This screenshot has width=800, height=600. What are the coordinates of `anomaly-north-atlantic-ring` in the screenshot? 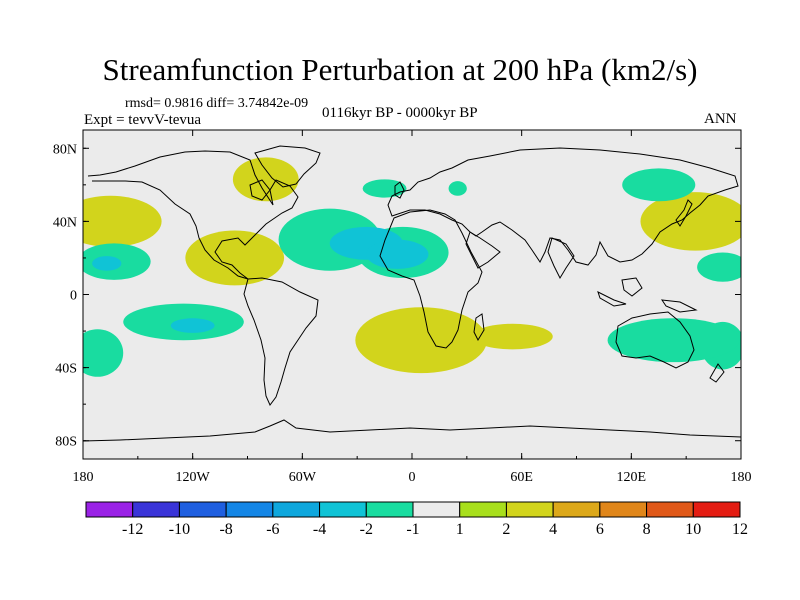 It's located at (329, 239).